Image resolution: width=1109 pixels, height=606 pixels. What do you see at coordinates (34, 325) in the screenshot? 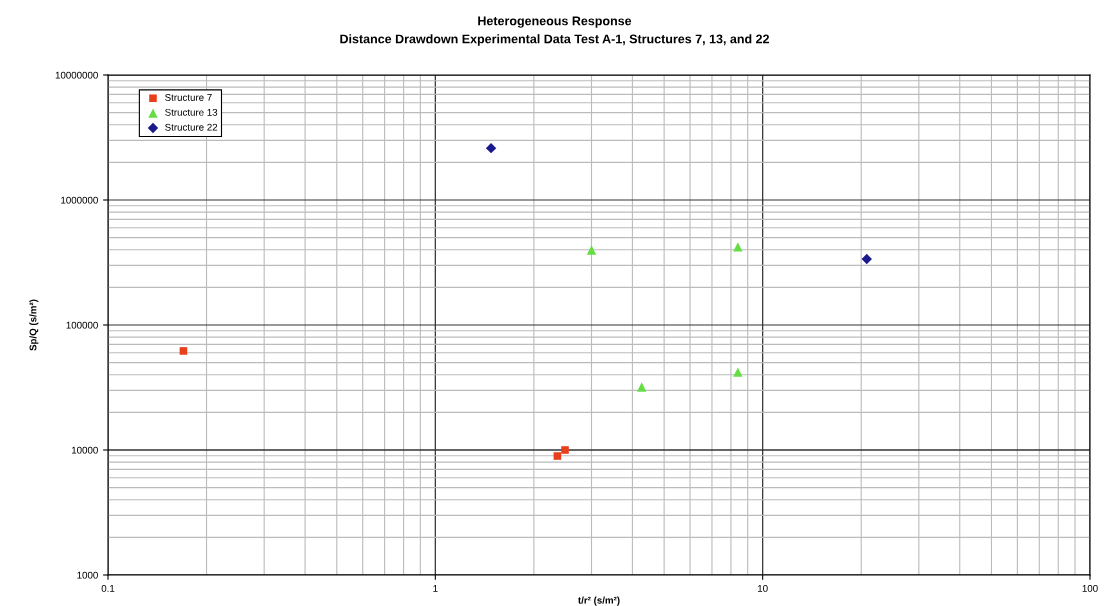
I see `y-axis-title: Sp/Q (s/m²)` at bounding box center [34, 325].